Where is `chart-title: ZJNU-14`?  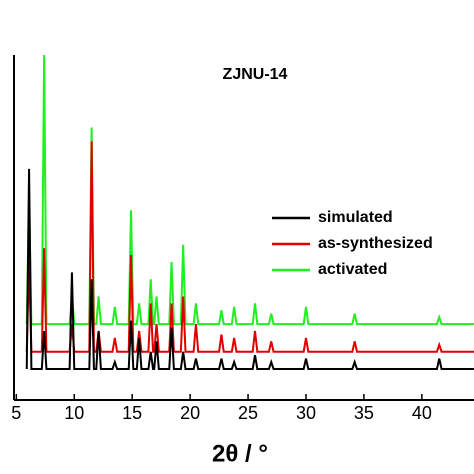
chart-title: ZJNU-14 is located at coordinates (255, 74).